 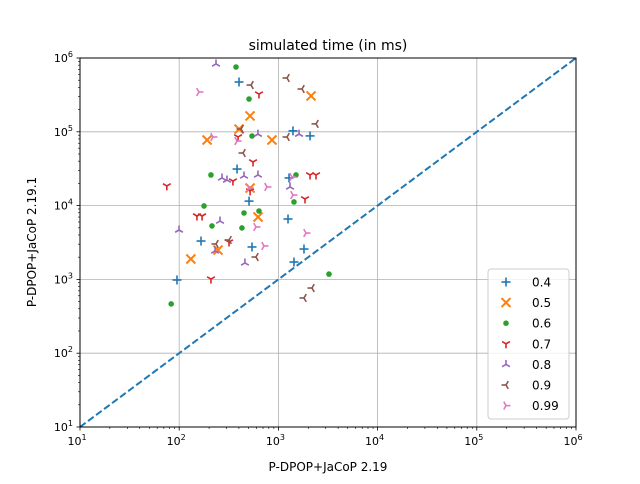 I want to click on legend-marker-0.6, so click(x=506, y=323).